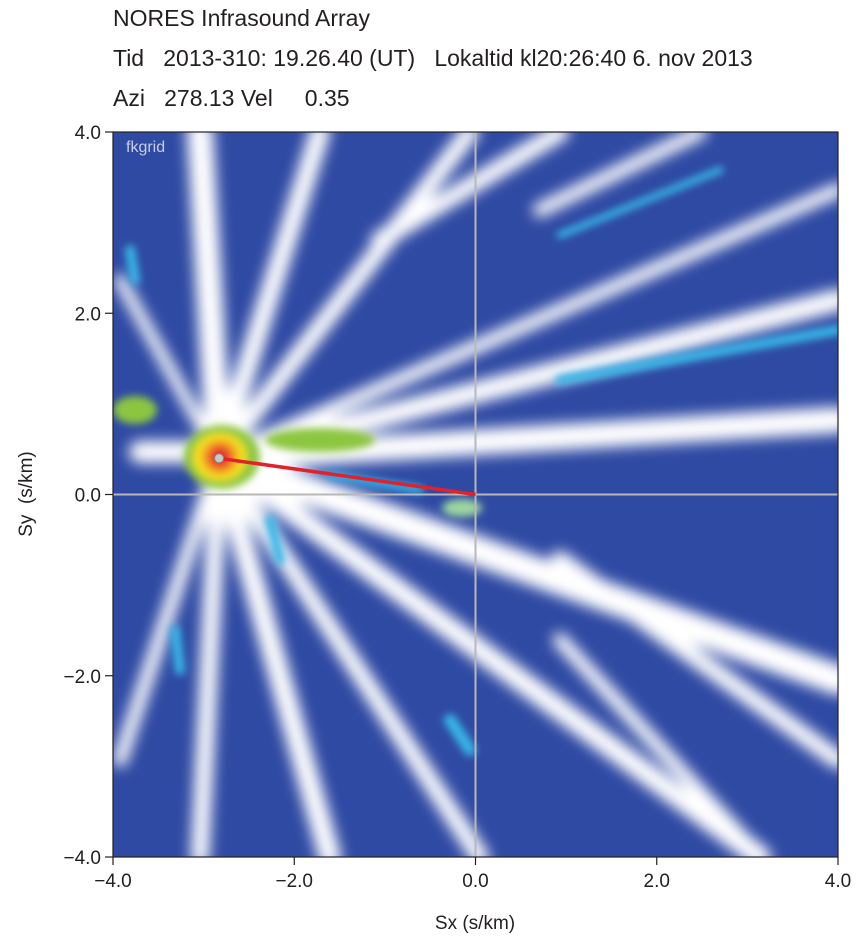 Image resolution: width=857 pixels, height=940 pixels. What do you see at coordinates (88, 314) in the screenshot?
I see `y-tick-label: 2.0` at bounding box center [88, 314].